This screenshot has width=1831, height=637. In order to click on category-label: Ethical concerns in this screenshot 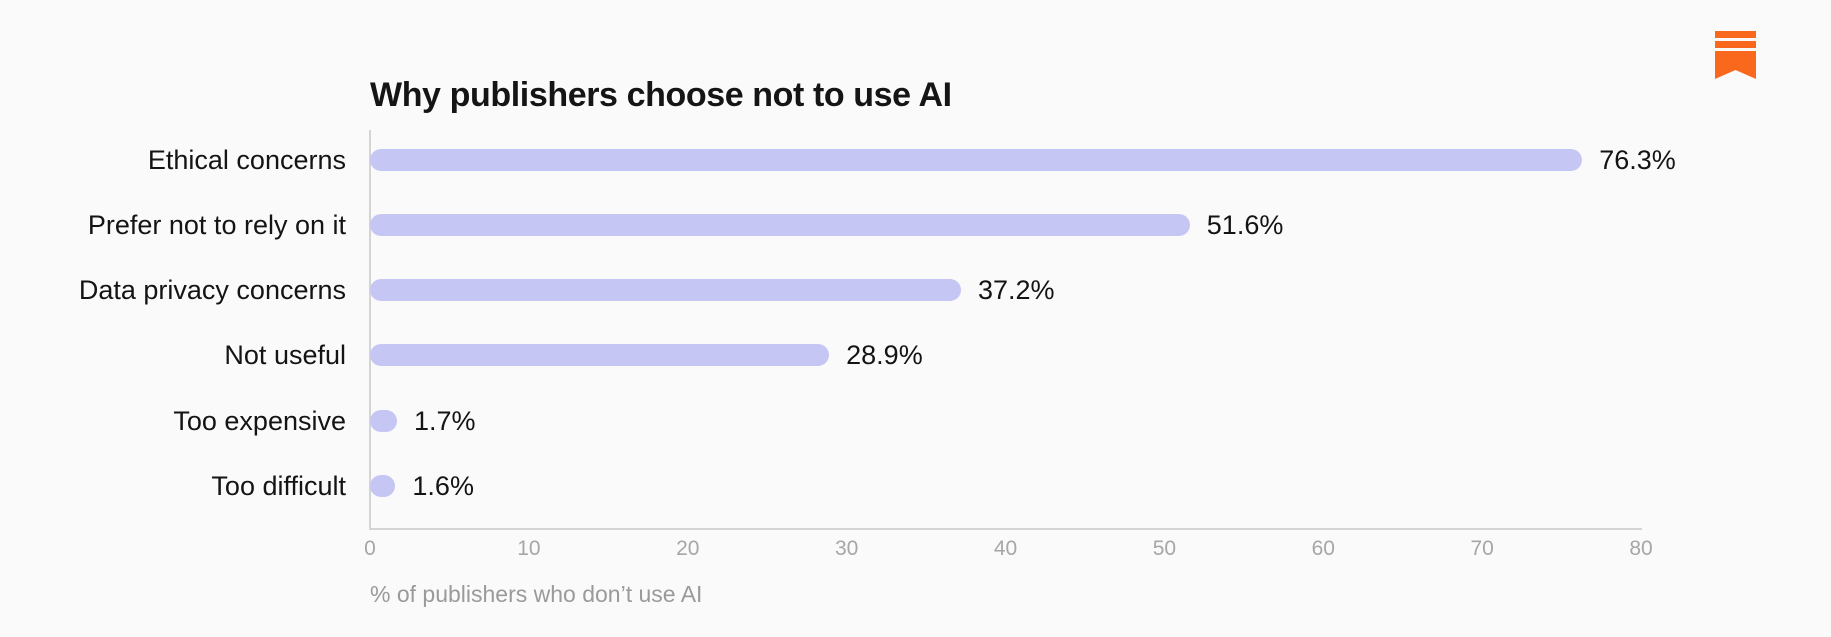, I will do `click(246, 159)`.